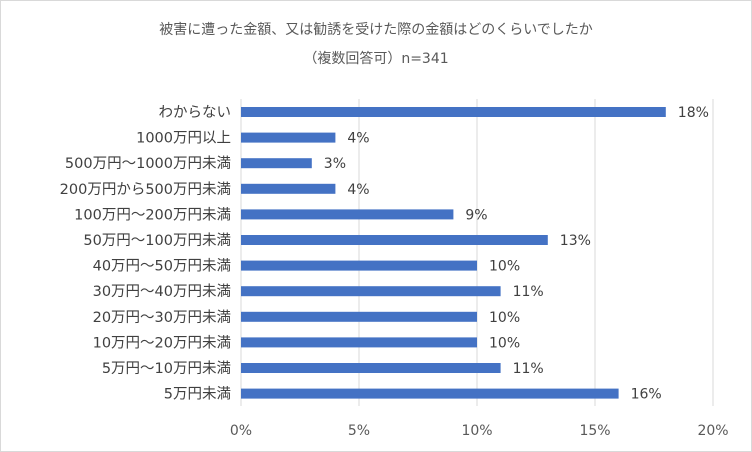 The image size is (752, 452). Describe the element at coordinates (166, 368) in the screenshot. I see `category-label: 5万円～10万円未満` at that location.